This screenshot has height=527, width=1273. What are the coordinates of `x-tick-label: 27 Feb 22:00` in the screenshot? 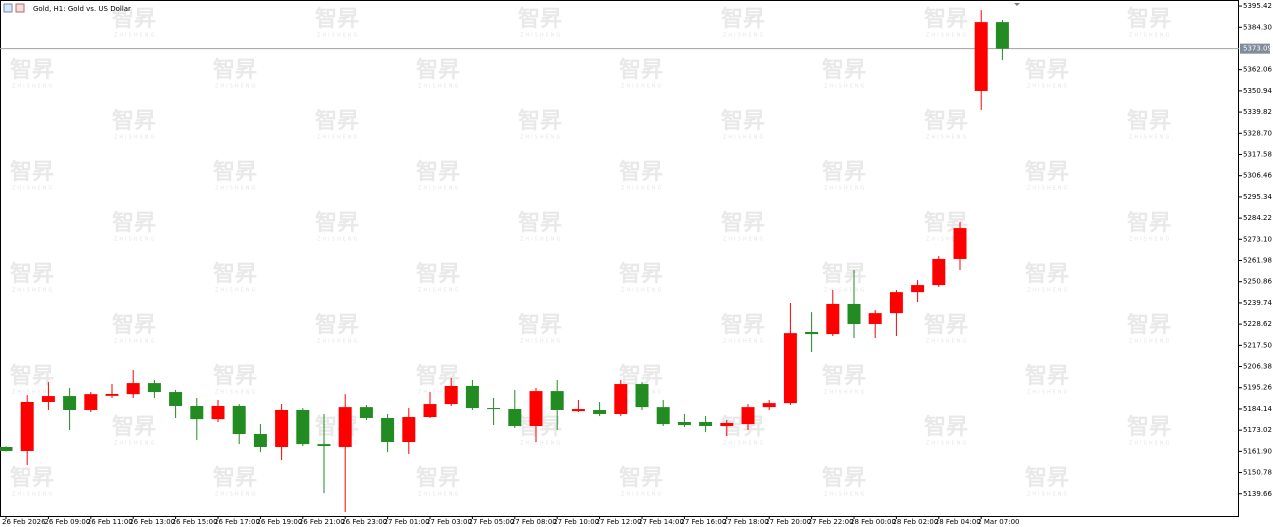 It's located at (831, 522).